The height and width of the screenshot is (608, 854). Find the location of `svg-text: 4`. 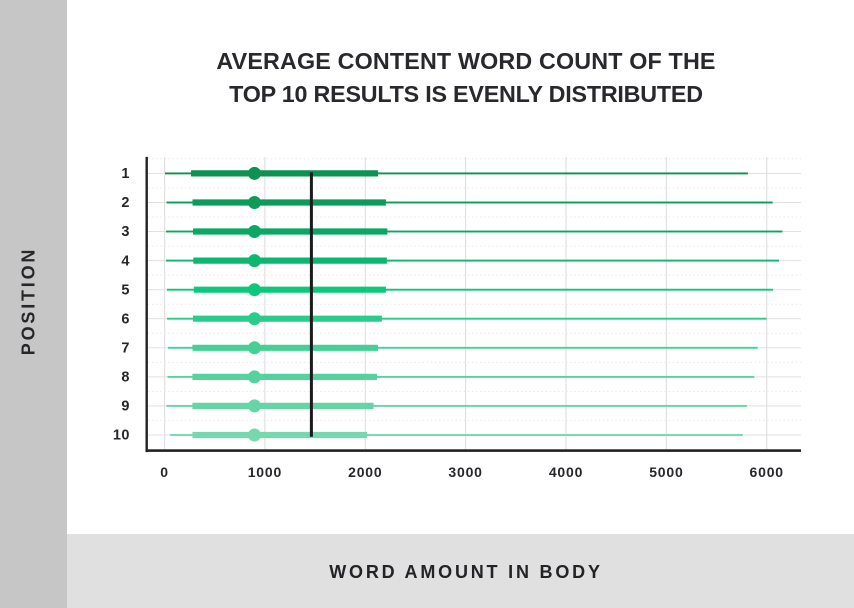

svg-text: 4 is located at coordinates (125, 261).